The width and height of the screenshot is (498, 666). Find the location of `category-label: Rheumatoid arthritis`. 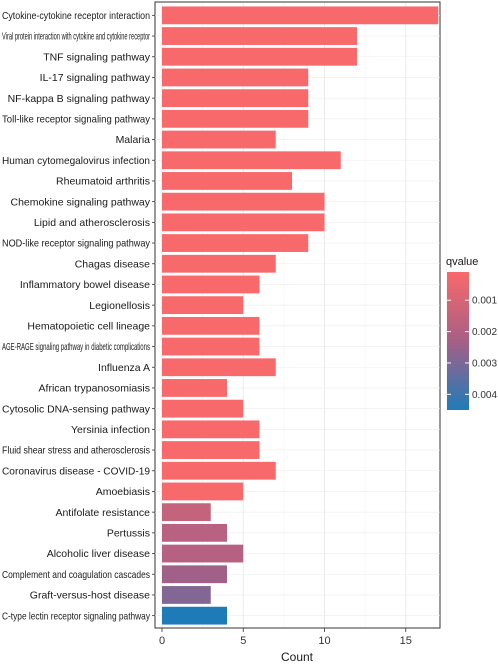

category-label: Rheumatoid arthritis is located at coordinates (103, 182).